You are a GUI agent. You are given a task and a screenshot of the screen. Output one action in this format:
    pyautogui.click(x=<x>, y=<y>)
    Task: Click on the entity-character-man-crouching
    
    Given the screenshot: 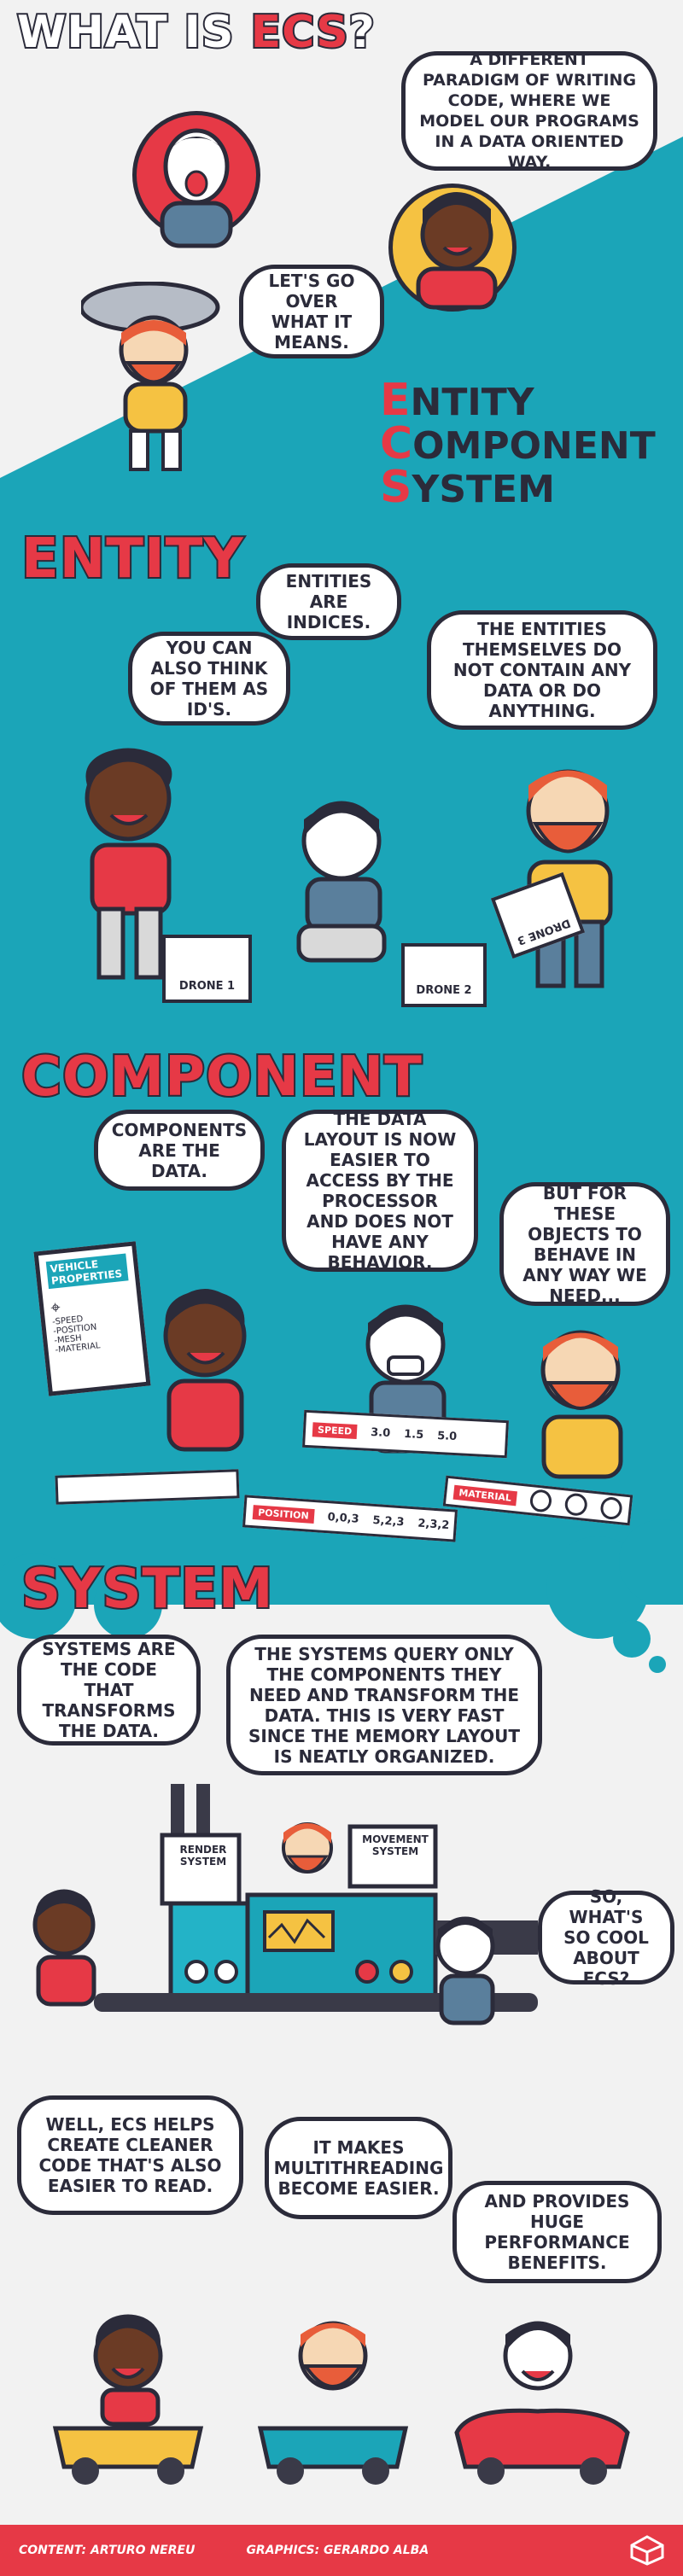 What is the action you would take?
    pyautogui.click(x=341, y=882)
    